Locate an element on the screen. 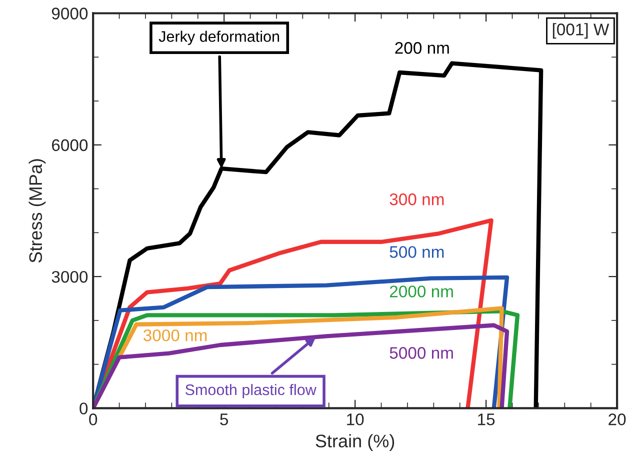  x-tick-label: 0 is located at coordinates (93, 420).